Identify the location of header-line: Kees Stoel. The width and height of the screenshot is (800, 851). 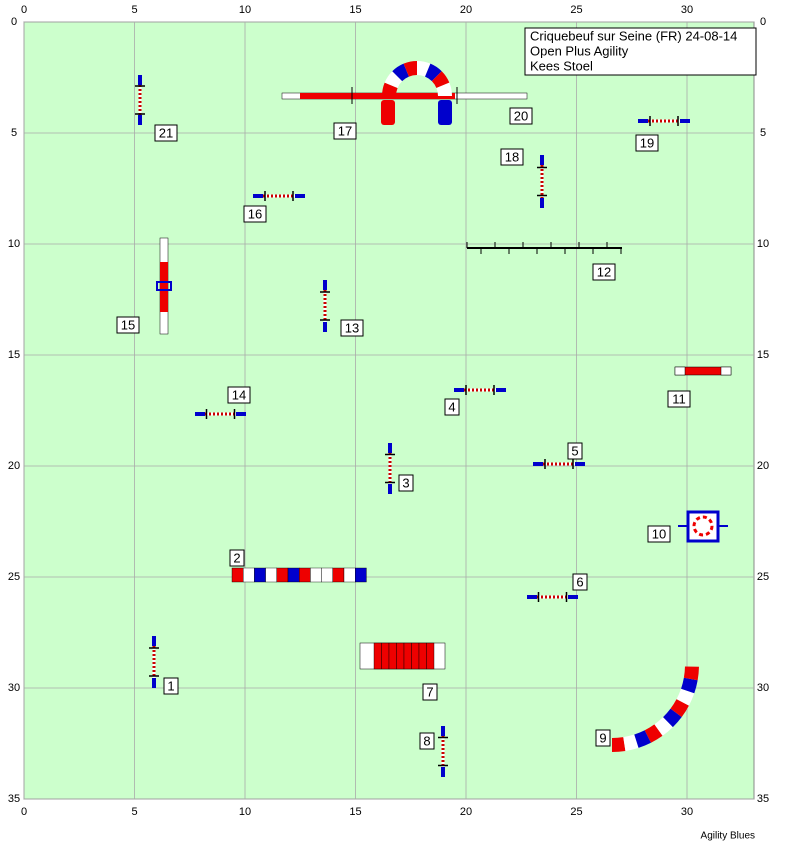
(561, 65).